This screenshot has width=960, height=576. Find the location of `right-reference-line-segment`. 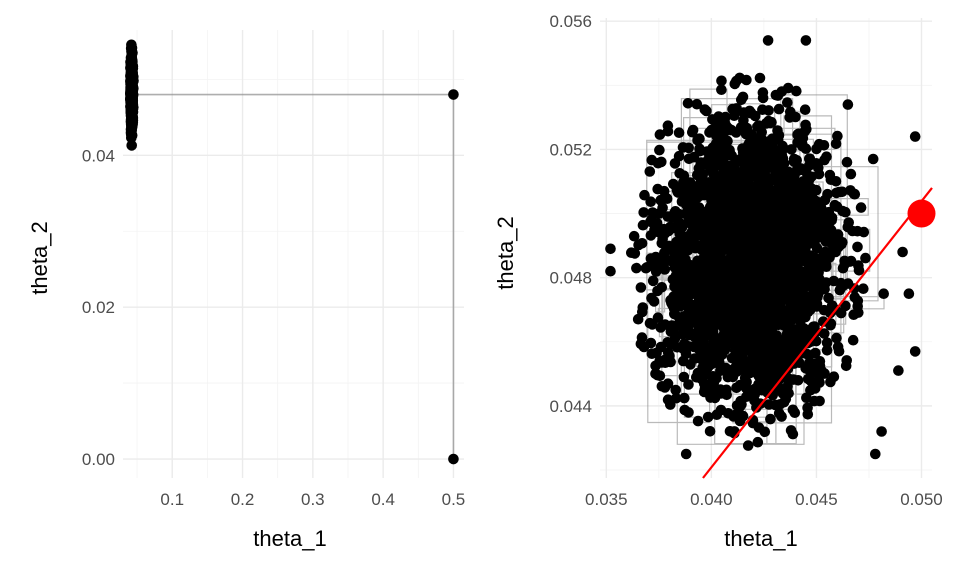

right-reference-line-segment is located at coordinates (817, 333).